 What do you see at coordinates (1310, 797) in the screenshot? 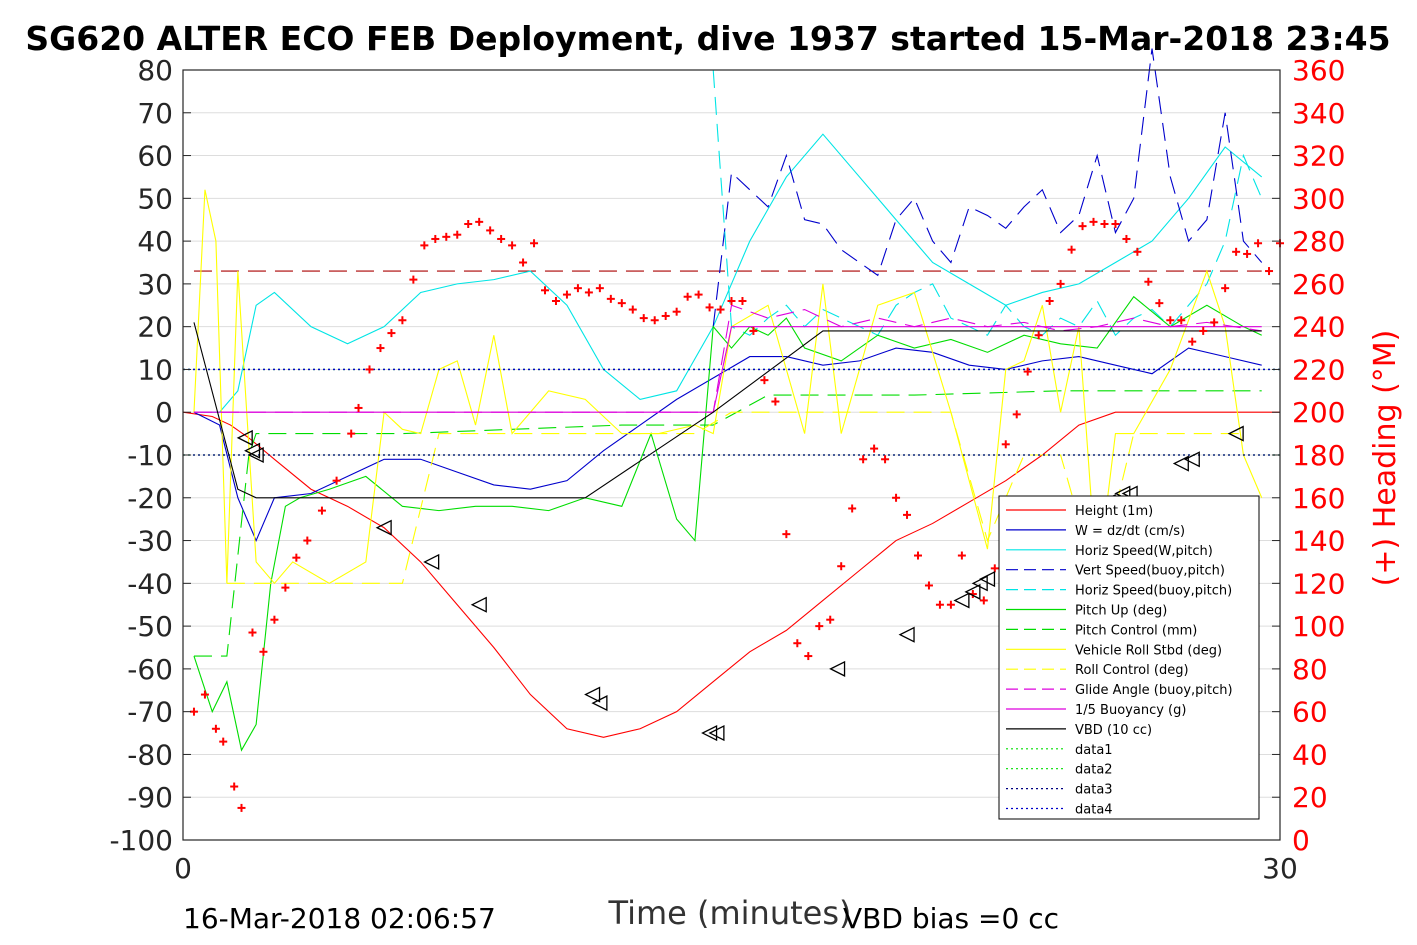
I see `right-tick-label: 20` at bounding box center [1310, 797].